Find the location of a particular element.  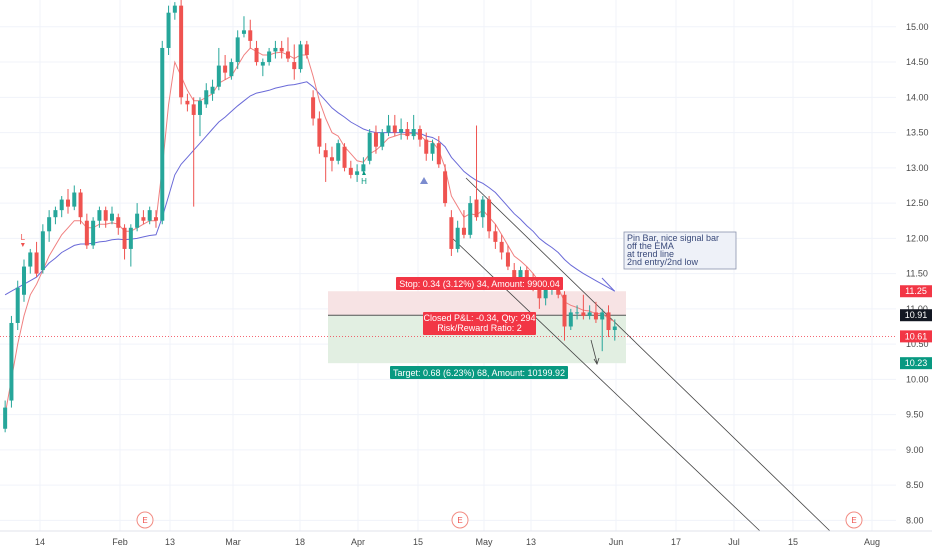

stop-label: Stop: 0.34 (3.12%) 34, Amount: 9900.04 is located at coordinates (479, 283).